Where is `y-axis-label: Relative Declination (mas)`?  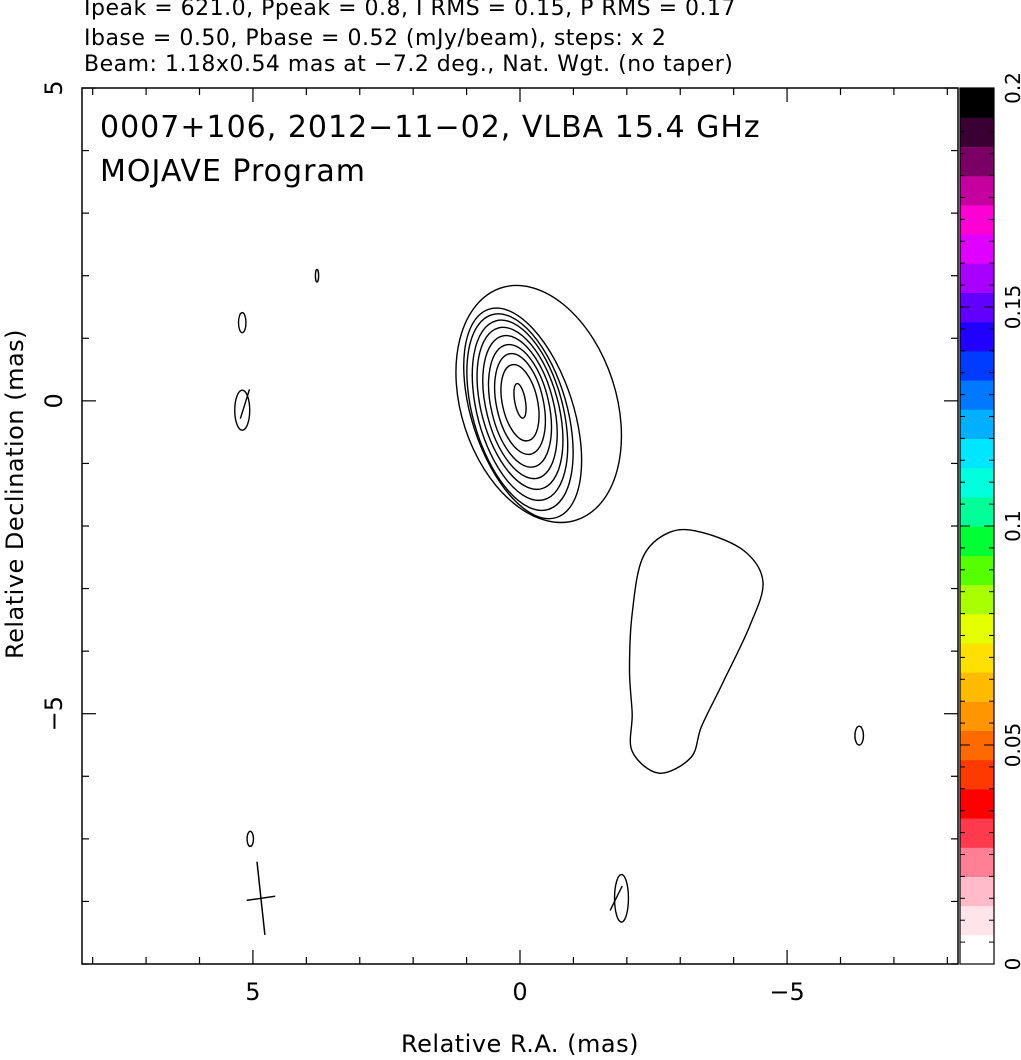 y-axis-label: Relative Declination (mas) is located at coordinates (15, 493).